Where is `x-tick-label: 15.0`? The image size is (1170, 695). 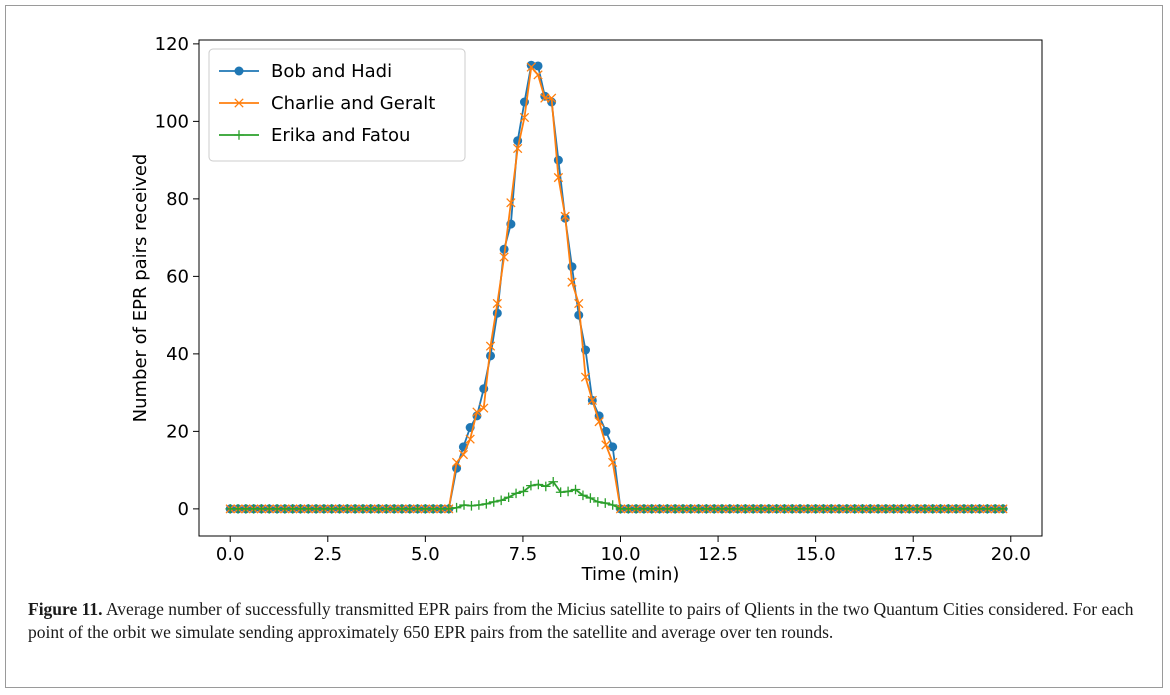 x-tick-label: 15.0 is located at coordinates (816, 554).